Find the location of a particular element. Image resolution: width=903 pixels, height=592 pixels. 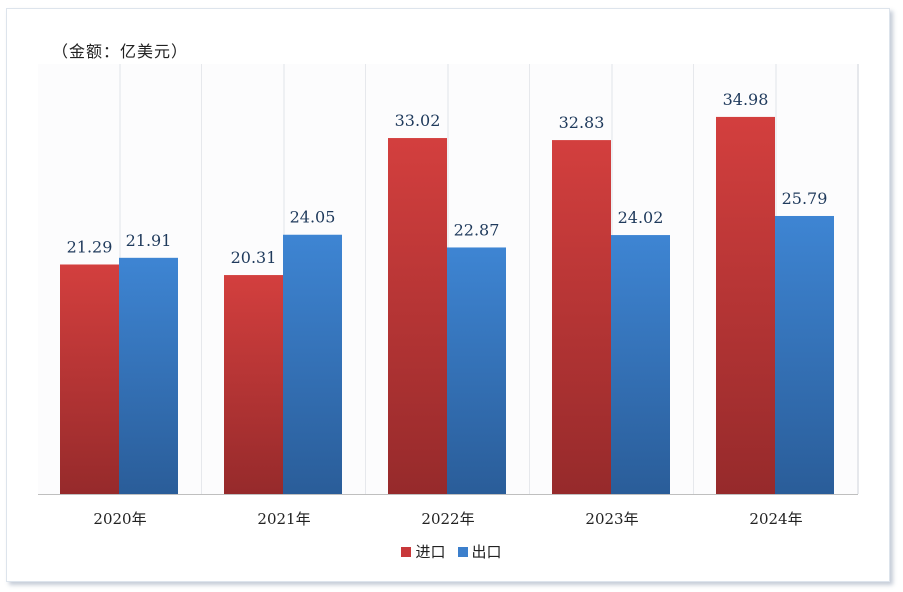

x-tick-label: 2022年 is located at coordinates (447, 519).